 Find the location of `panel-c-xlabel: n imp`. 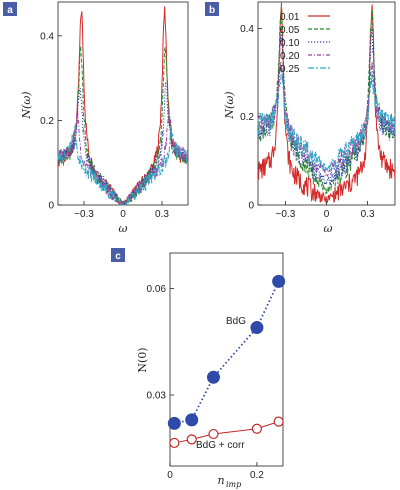

panel-c-xlabel: n imp is located at coordinates (229, 481).